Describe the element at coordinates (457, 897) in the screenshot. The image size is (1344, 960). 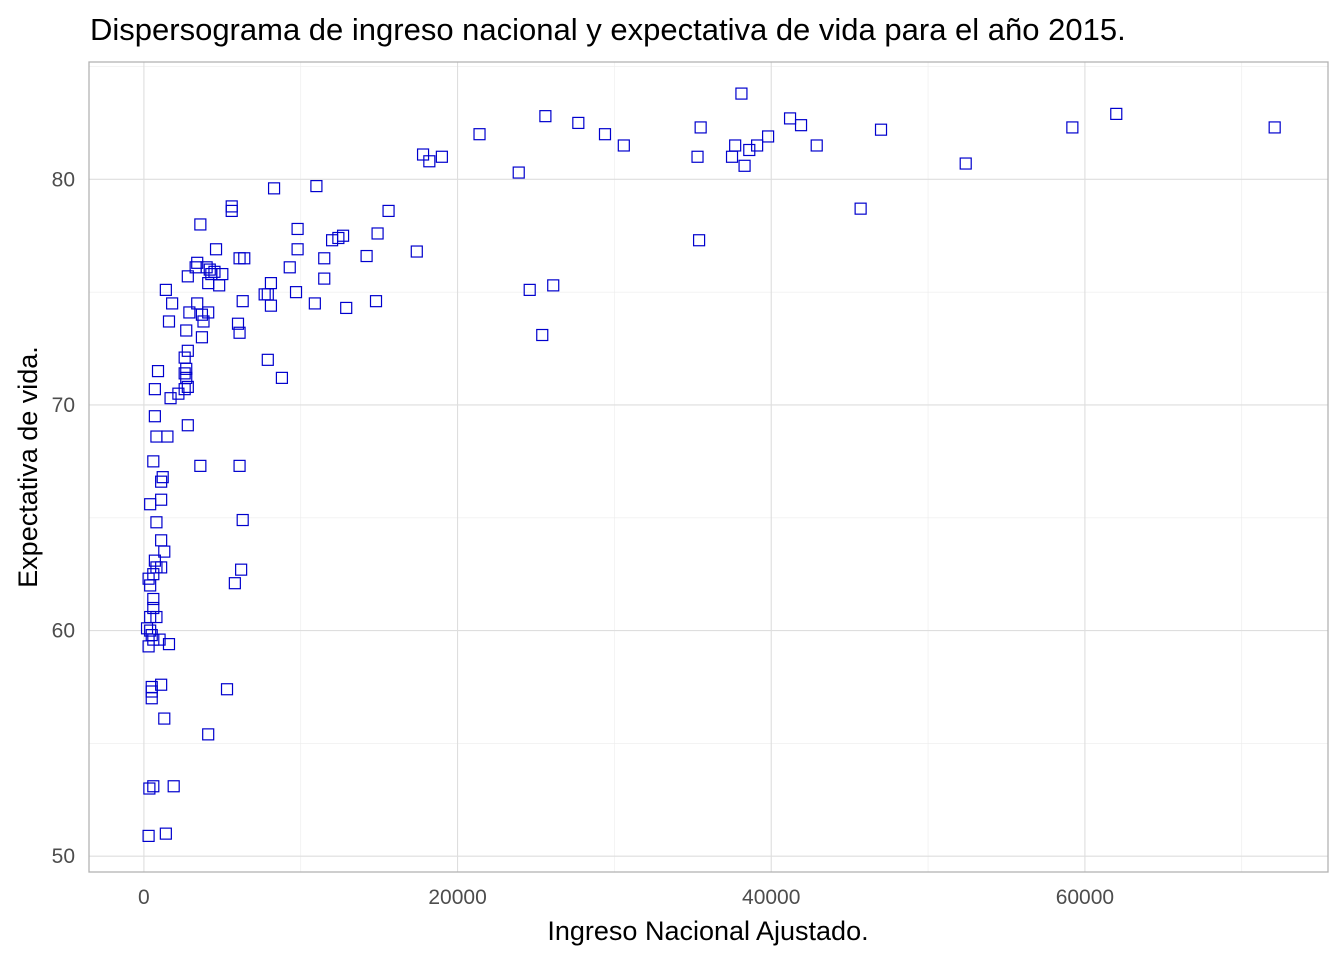
I see `x-tick-label: 20000` at that location.